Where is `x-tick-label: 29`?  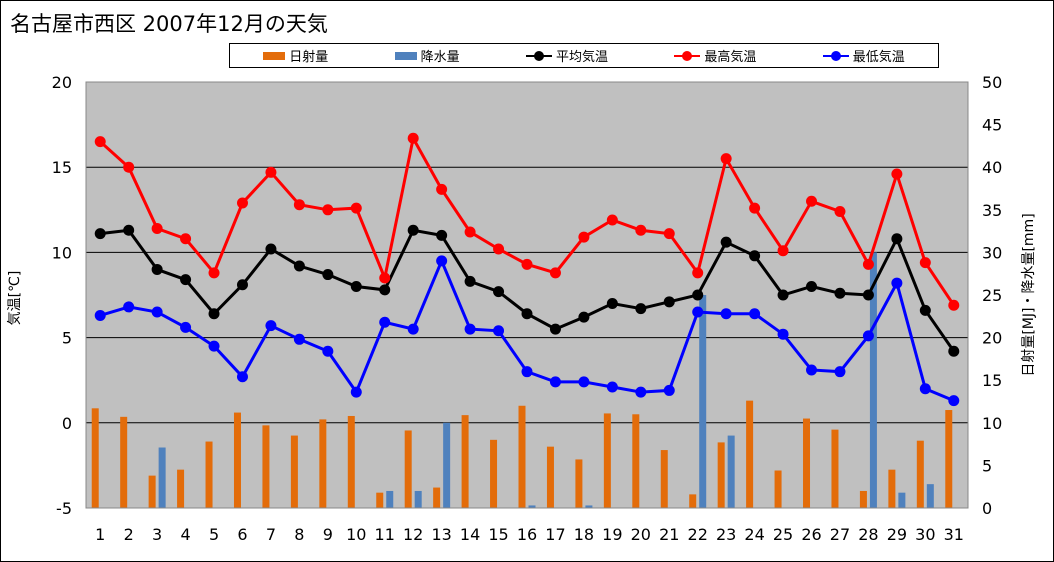
x-tick-label: 29 is located at coordinates (897, 534).